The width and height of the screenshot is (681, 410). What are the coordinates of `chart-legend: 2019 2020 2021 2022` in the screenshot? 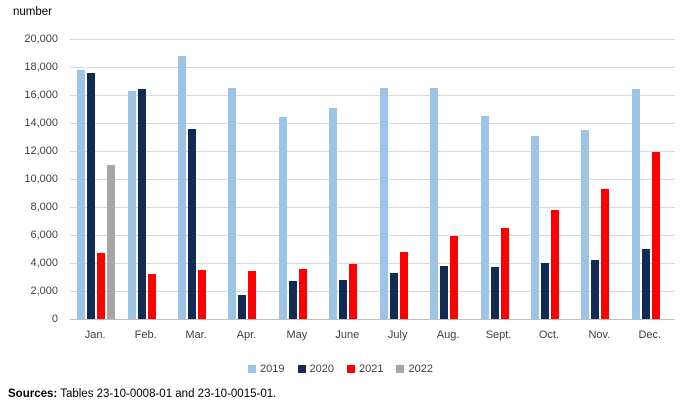 It's located at (340, 369).